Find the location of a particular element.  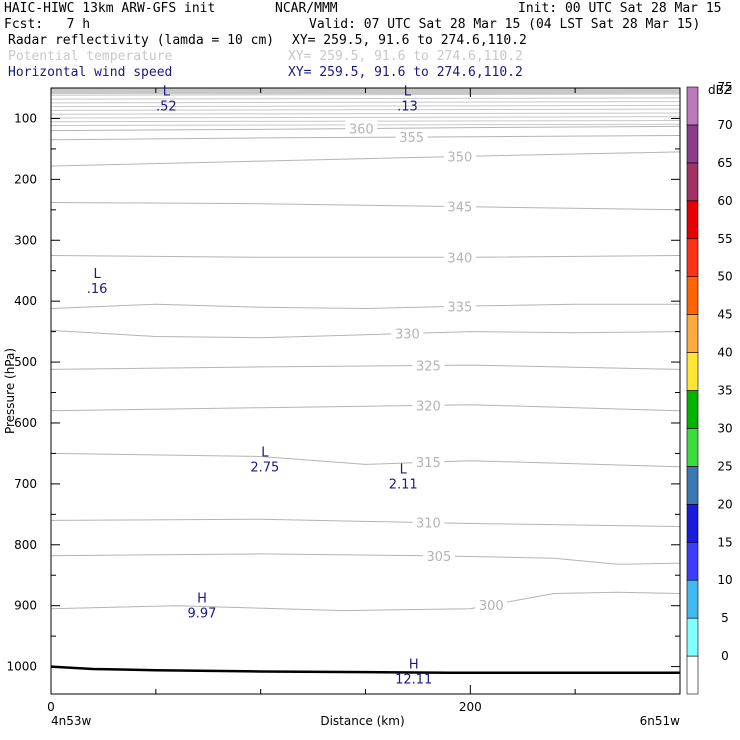

y-axis-label: Pressure (hPa) is located at coordinates (10, 391).